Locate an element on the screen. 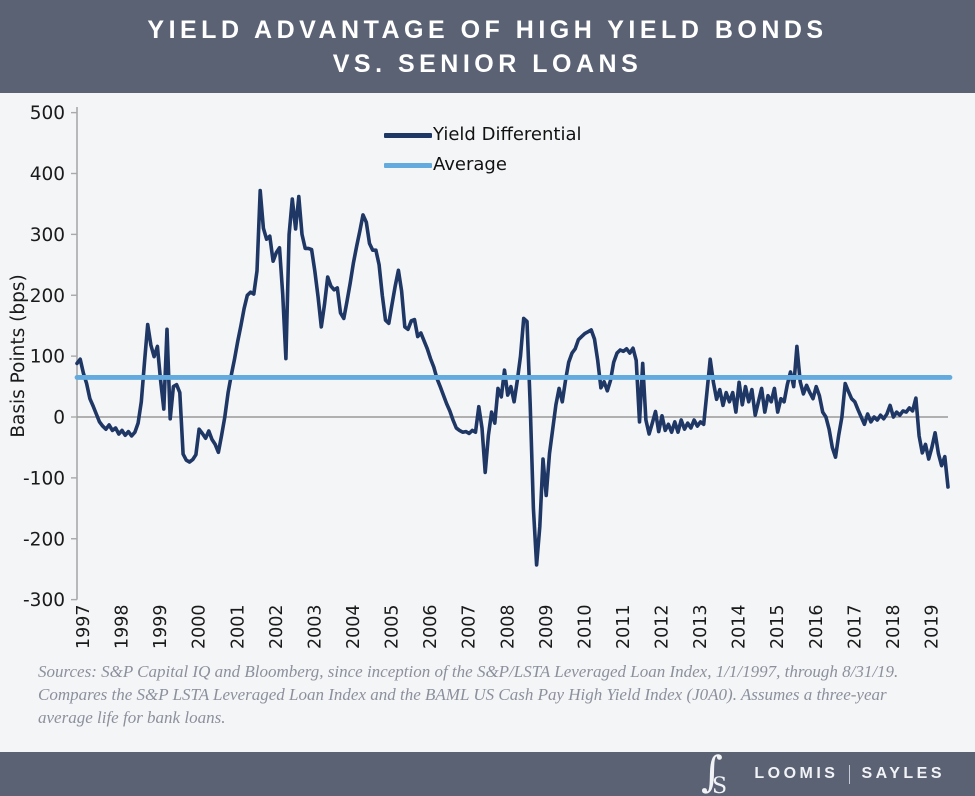  loomis-sayles-logo-icon: ∫ S is located at coordinates (714, 774).